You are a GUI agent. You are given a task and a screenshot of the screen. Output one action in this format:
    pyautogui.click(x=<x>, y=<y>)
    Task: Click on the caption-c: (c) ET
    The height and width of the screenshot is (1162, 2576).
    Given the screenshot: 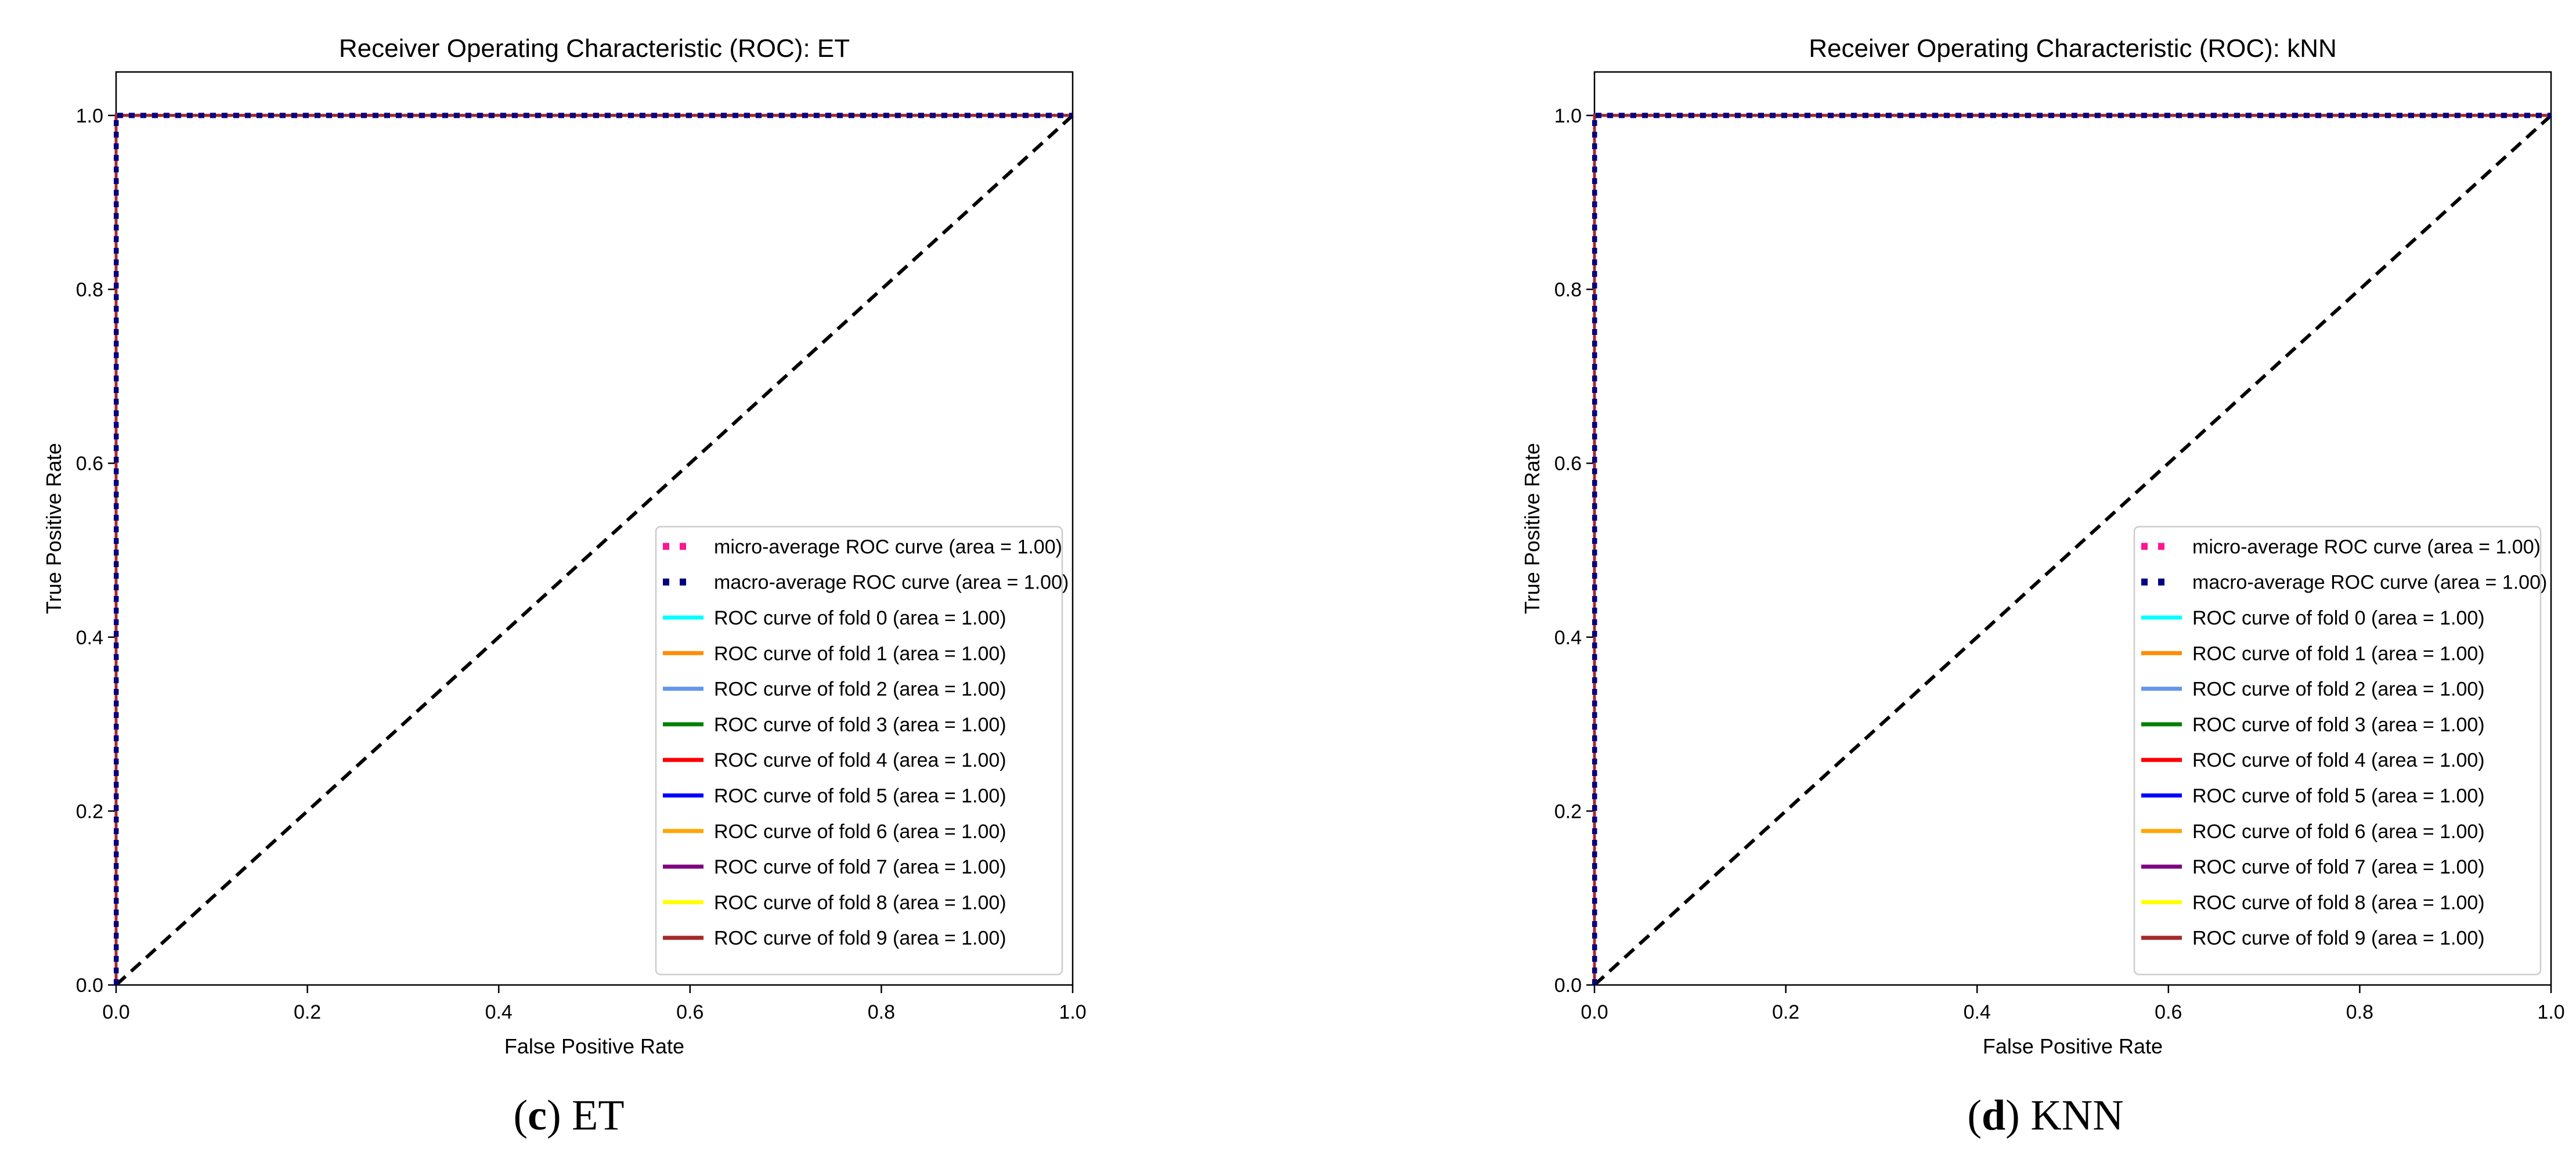 What is the action you would take?
    pyautogui.click(x=569, y=1115)
    